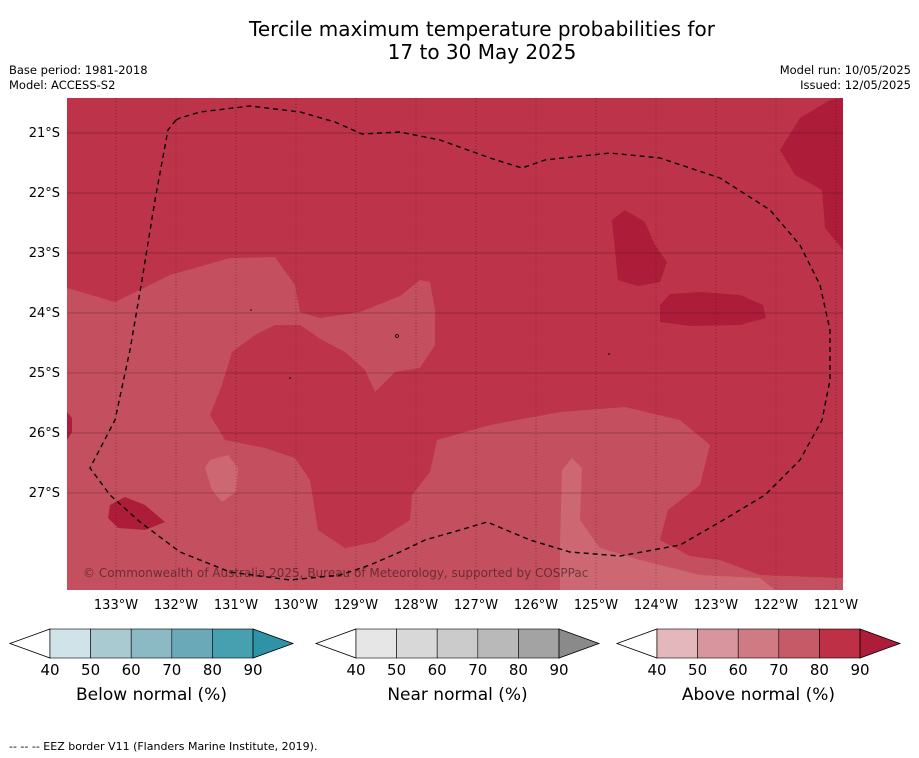  Describe the element at coordinates (860, 670) in the screenshot. I see `above-normal-tick-label: 90` at that location.